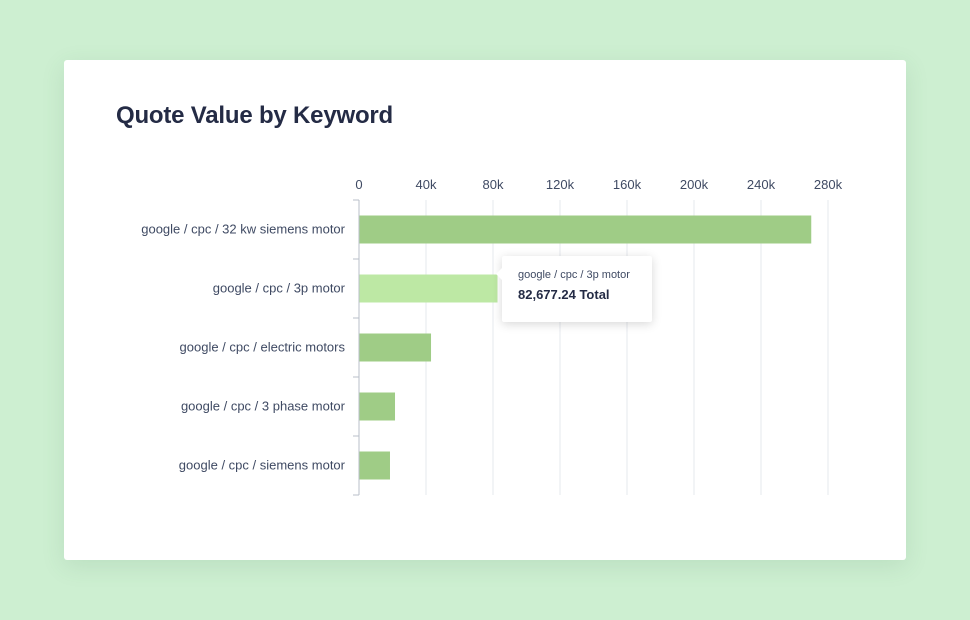 The image size is (970, 620). I want to click on tooltip-category: google / cpc / 3p motor, so click(574, 275).